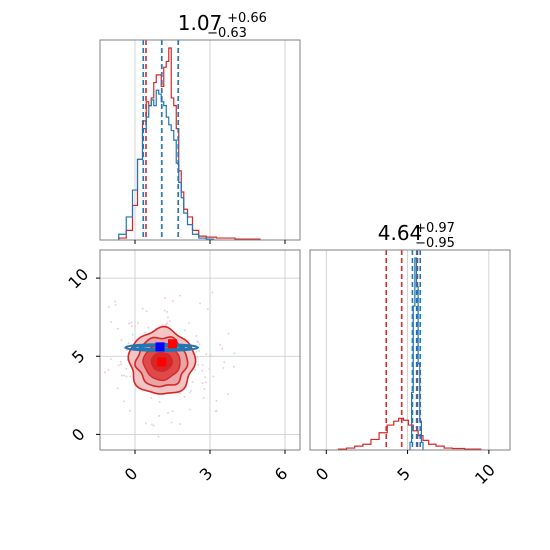 The image size is (550, 550). What do you see at coordinates (200, 23) in the screenshot?
I see `title-1: 1.07` at bounding box center [200, 23].